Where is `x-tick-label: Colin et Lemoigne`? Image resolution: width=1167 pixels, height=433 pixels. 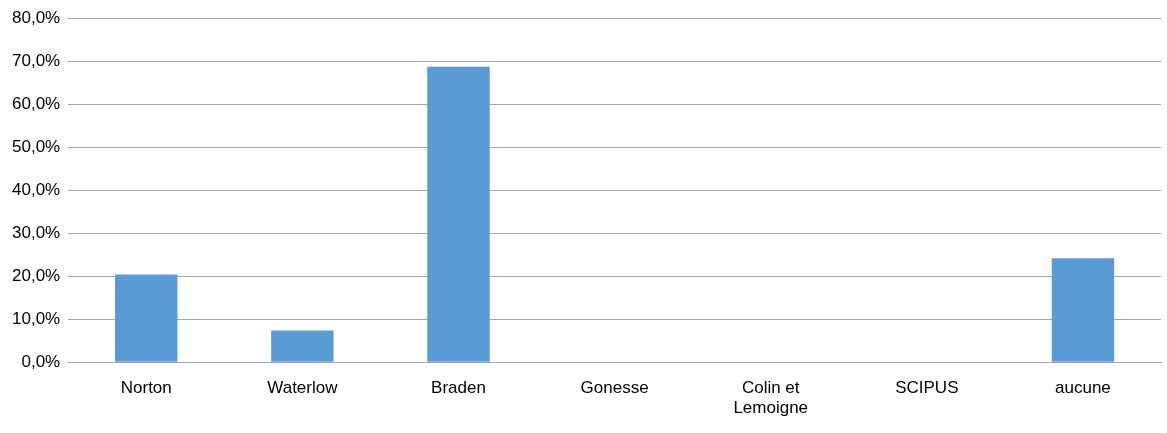 x-tick-label: Colin et Lemoigne is located at coordinates (771, 398).